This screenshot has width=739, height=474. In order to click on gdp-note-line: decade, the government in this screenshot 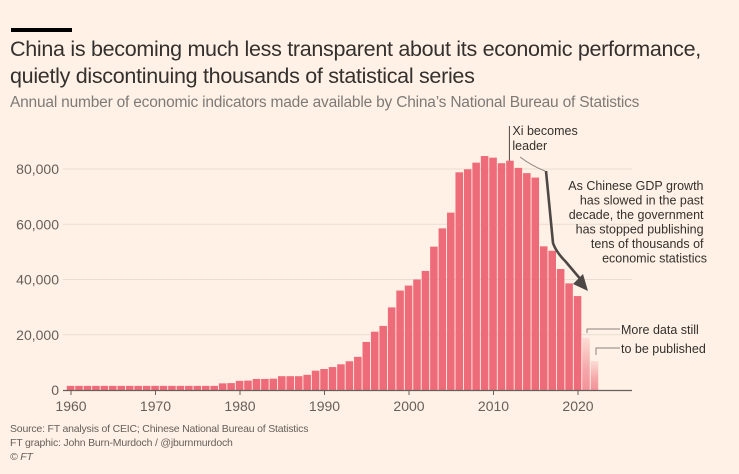, I will do `click(636, 215)`.